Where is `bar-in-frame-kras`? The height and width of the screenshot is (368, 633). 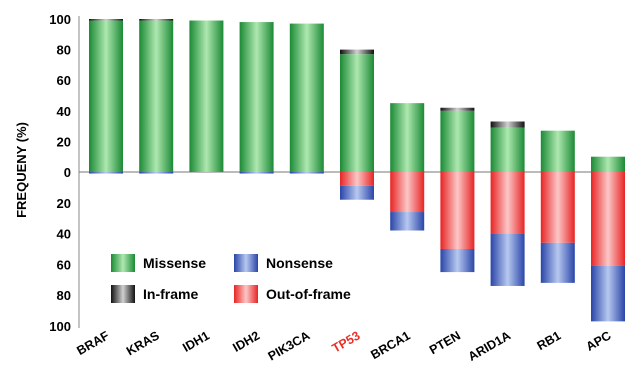
bar-in-frame-kras is located at coordinates (156, 20).